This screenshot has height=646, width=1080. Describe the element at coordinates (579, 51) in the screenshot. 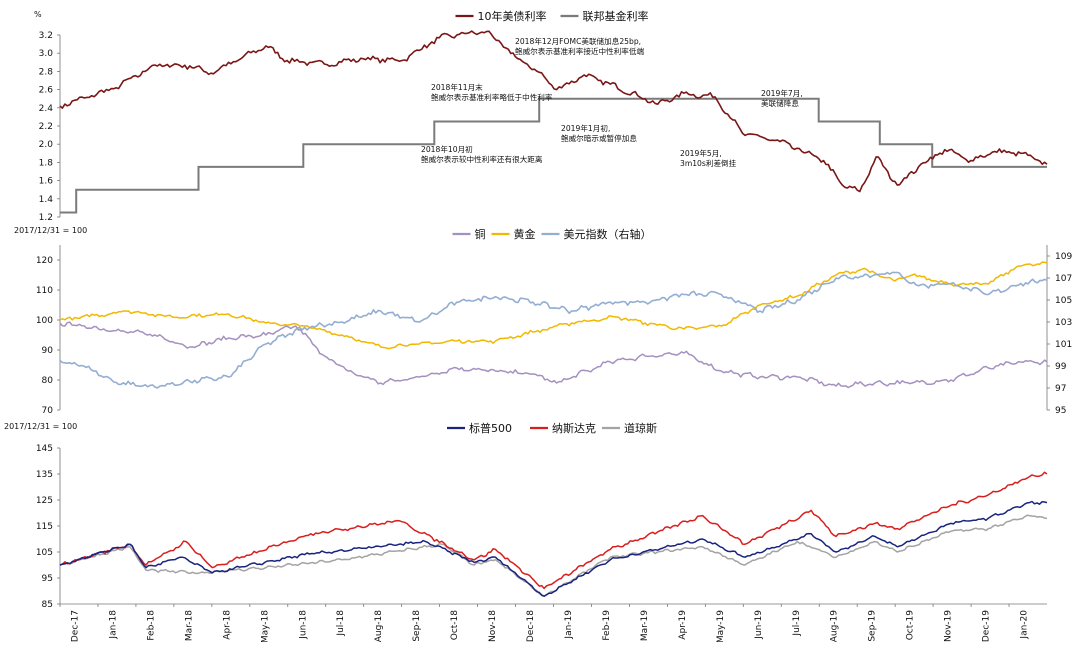

I see `rates-annotation-1: 鲍威尔表示基准利率接近中性利率低端` at that location.